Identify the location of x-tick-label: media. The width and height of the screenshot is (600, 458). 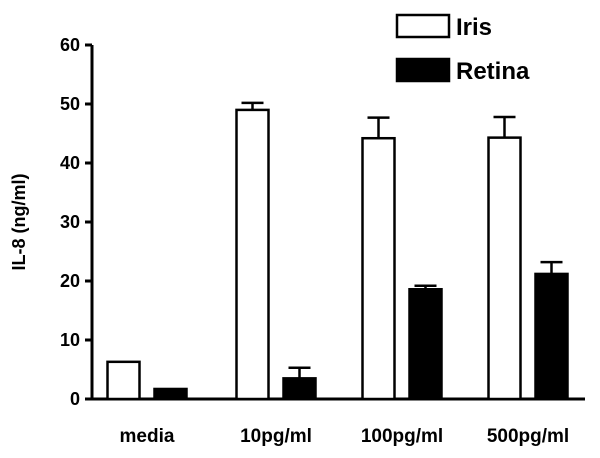
(147, 436).